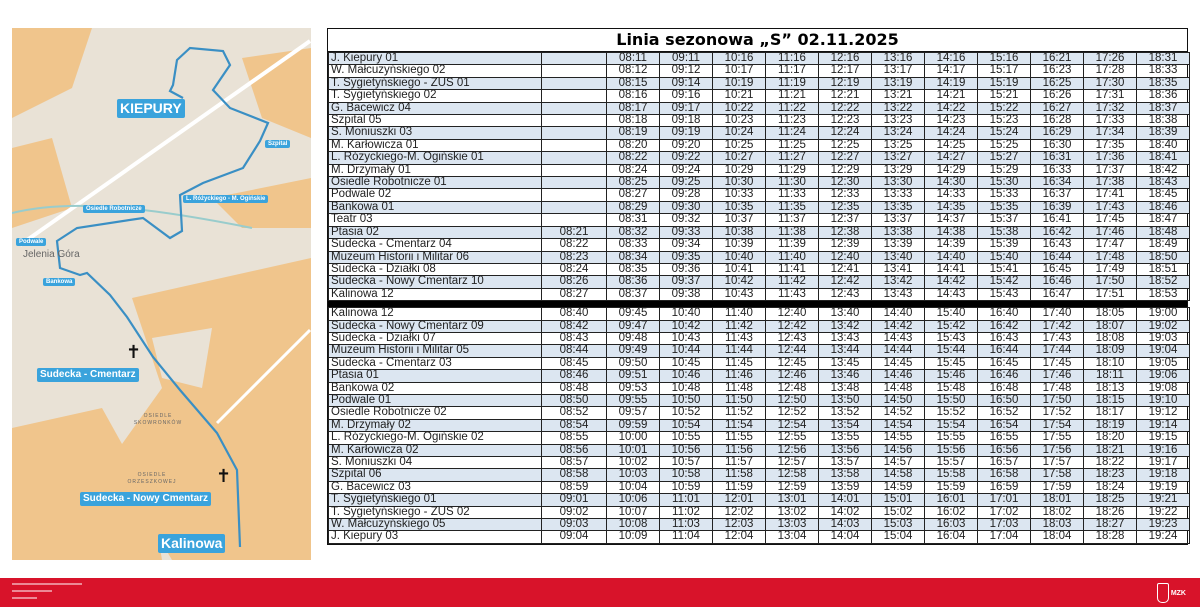  Describe the element at coordinates (739, 400) in the screenshot. I see `departure-time: 11:50` at that location.